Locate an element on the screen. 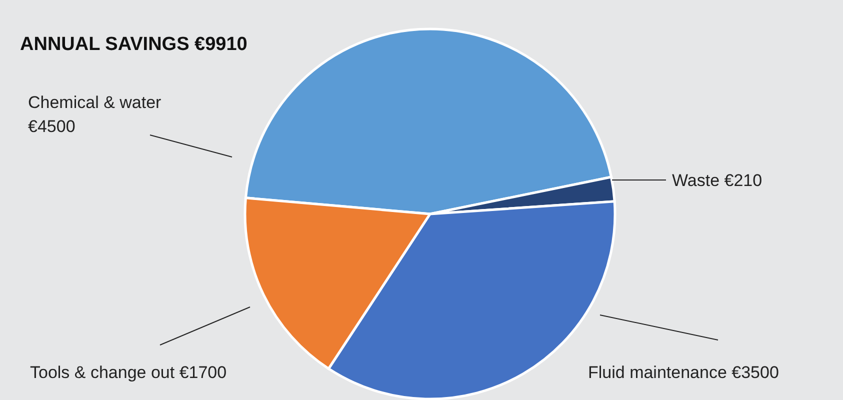 The height and width of the screenshot is (400, 843). chart-title: ANNUAL SAVINGS €9910 is located at coordinates (134, 45).